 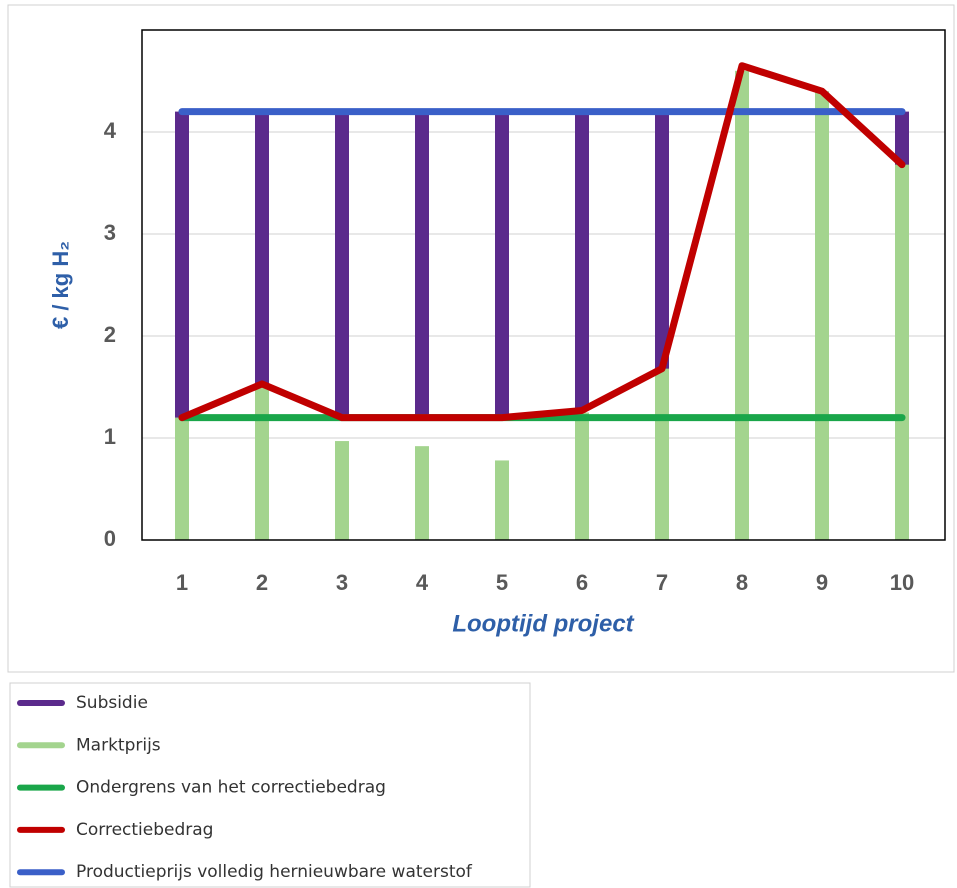 I want to click on x-tick-label: 2, so click(x=262, y=582).